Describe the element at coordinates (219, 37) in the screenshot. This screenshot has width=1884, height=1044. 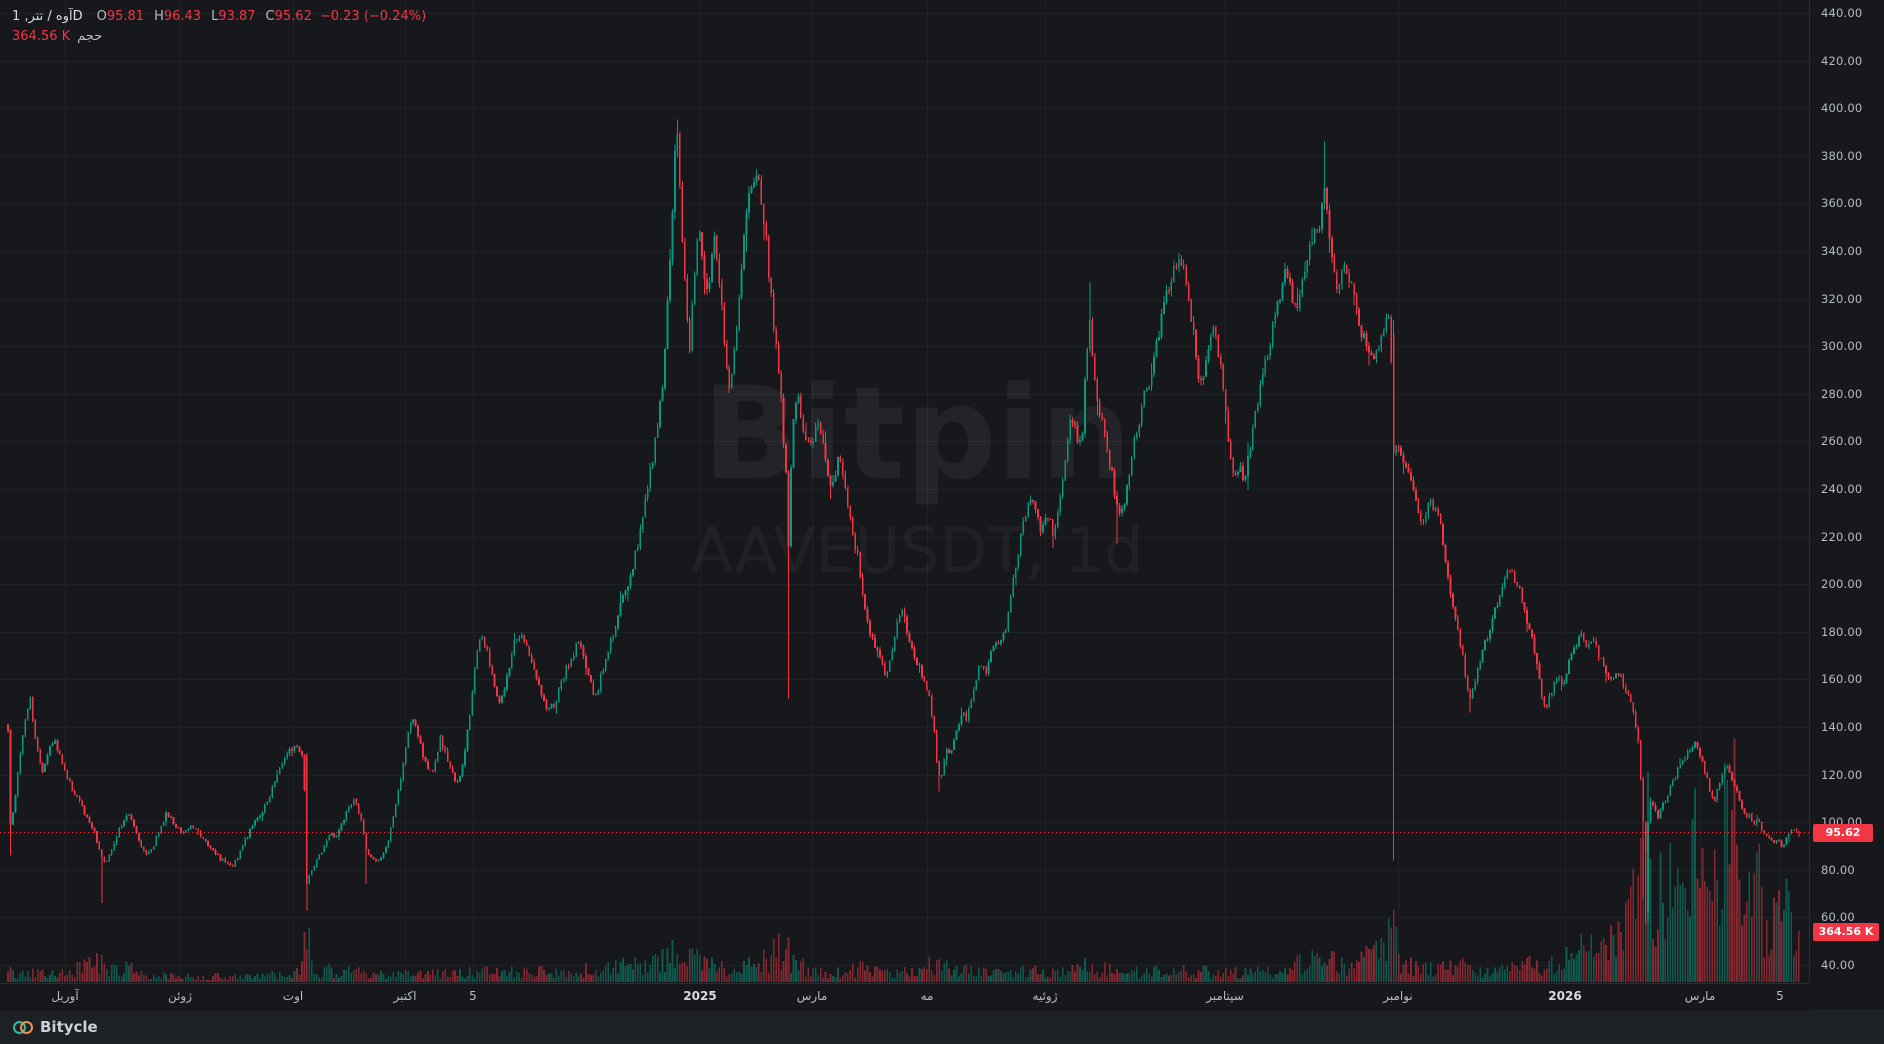
I see `legend-volume-row: 364.56 K حجم` at that location.